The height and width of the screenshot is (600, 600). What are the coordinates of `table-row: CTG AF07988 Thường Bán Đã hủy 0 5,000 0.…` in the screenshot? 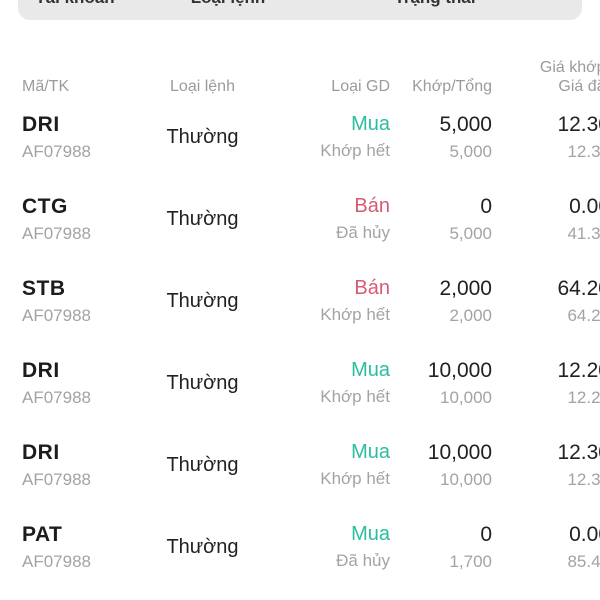 It's located at (300, 219).